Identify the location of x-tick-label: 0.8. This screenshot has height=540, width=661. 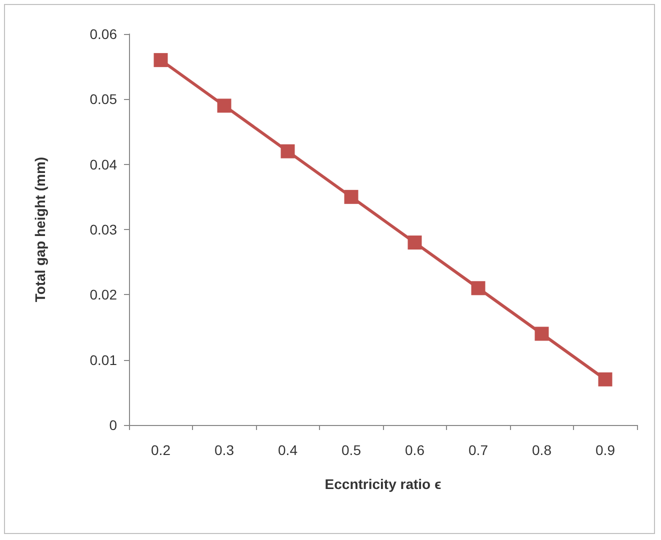
(542, 450).